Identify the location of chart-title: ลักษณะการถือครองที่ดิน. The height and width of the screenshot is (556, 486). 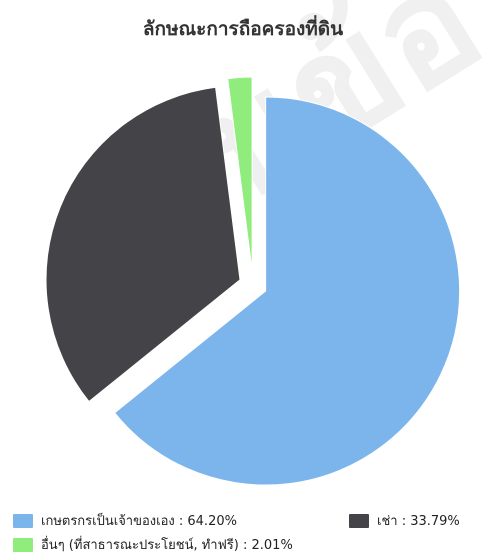
(243, 29).